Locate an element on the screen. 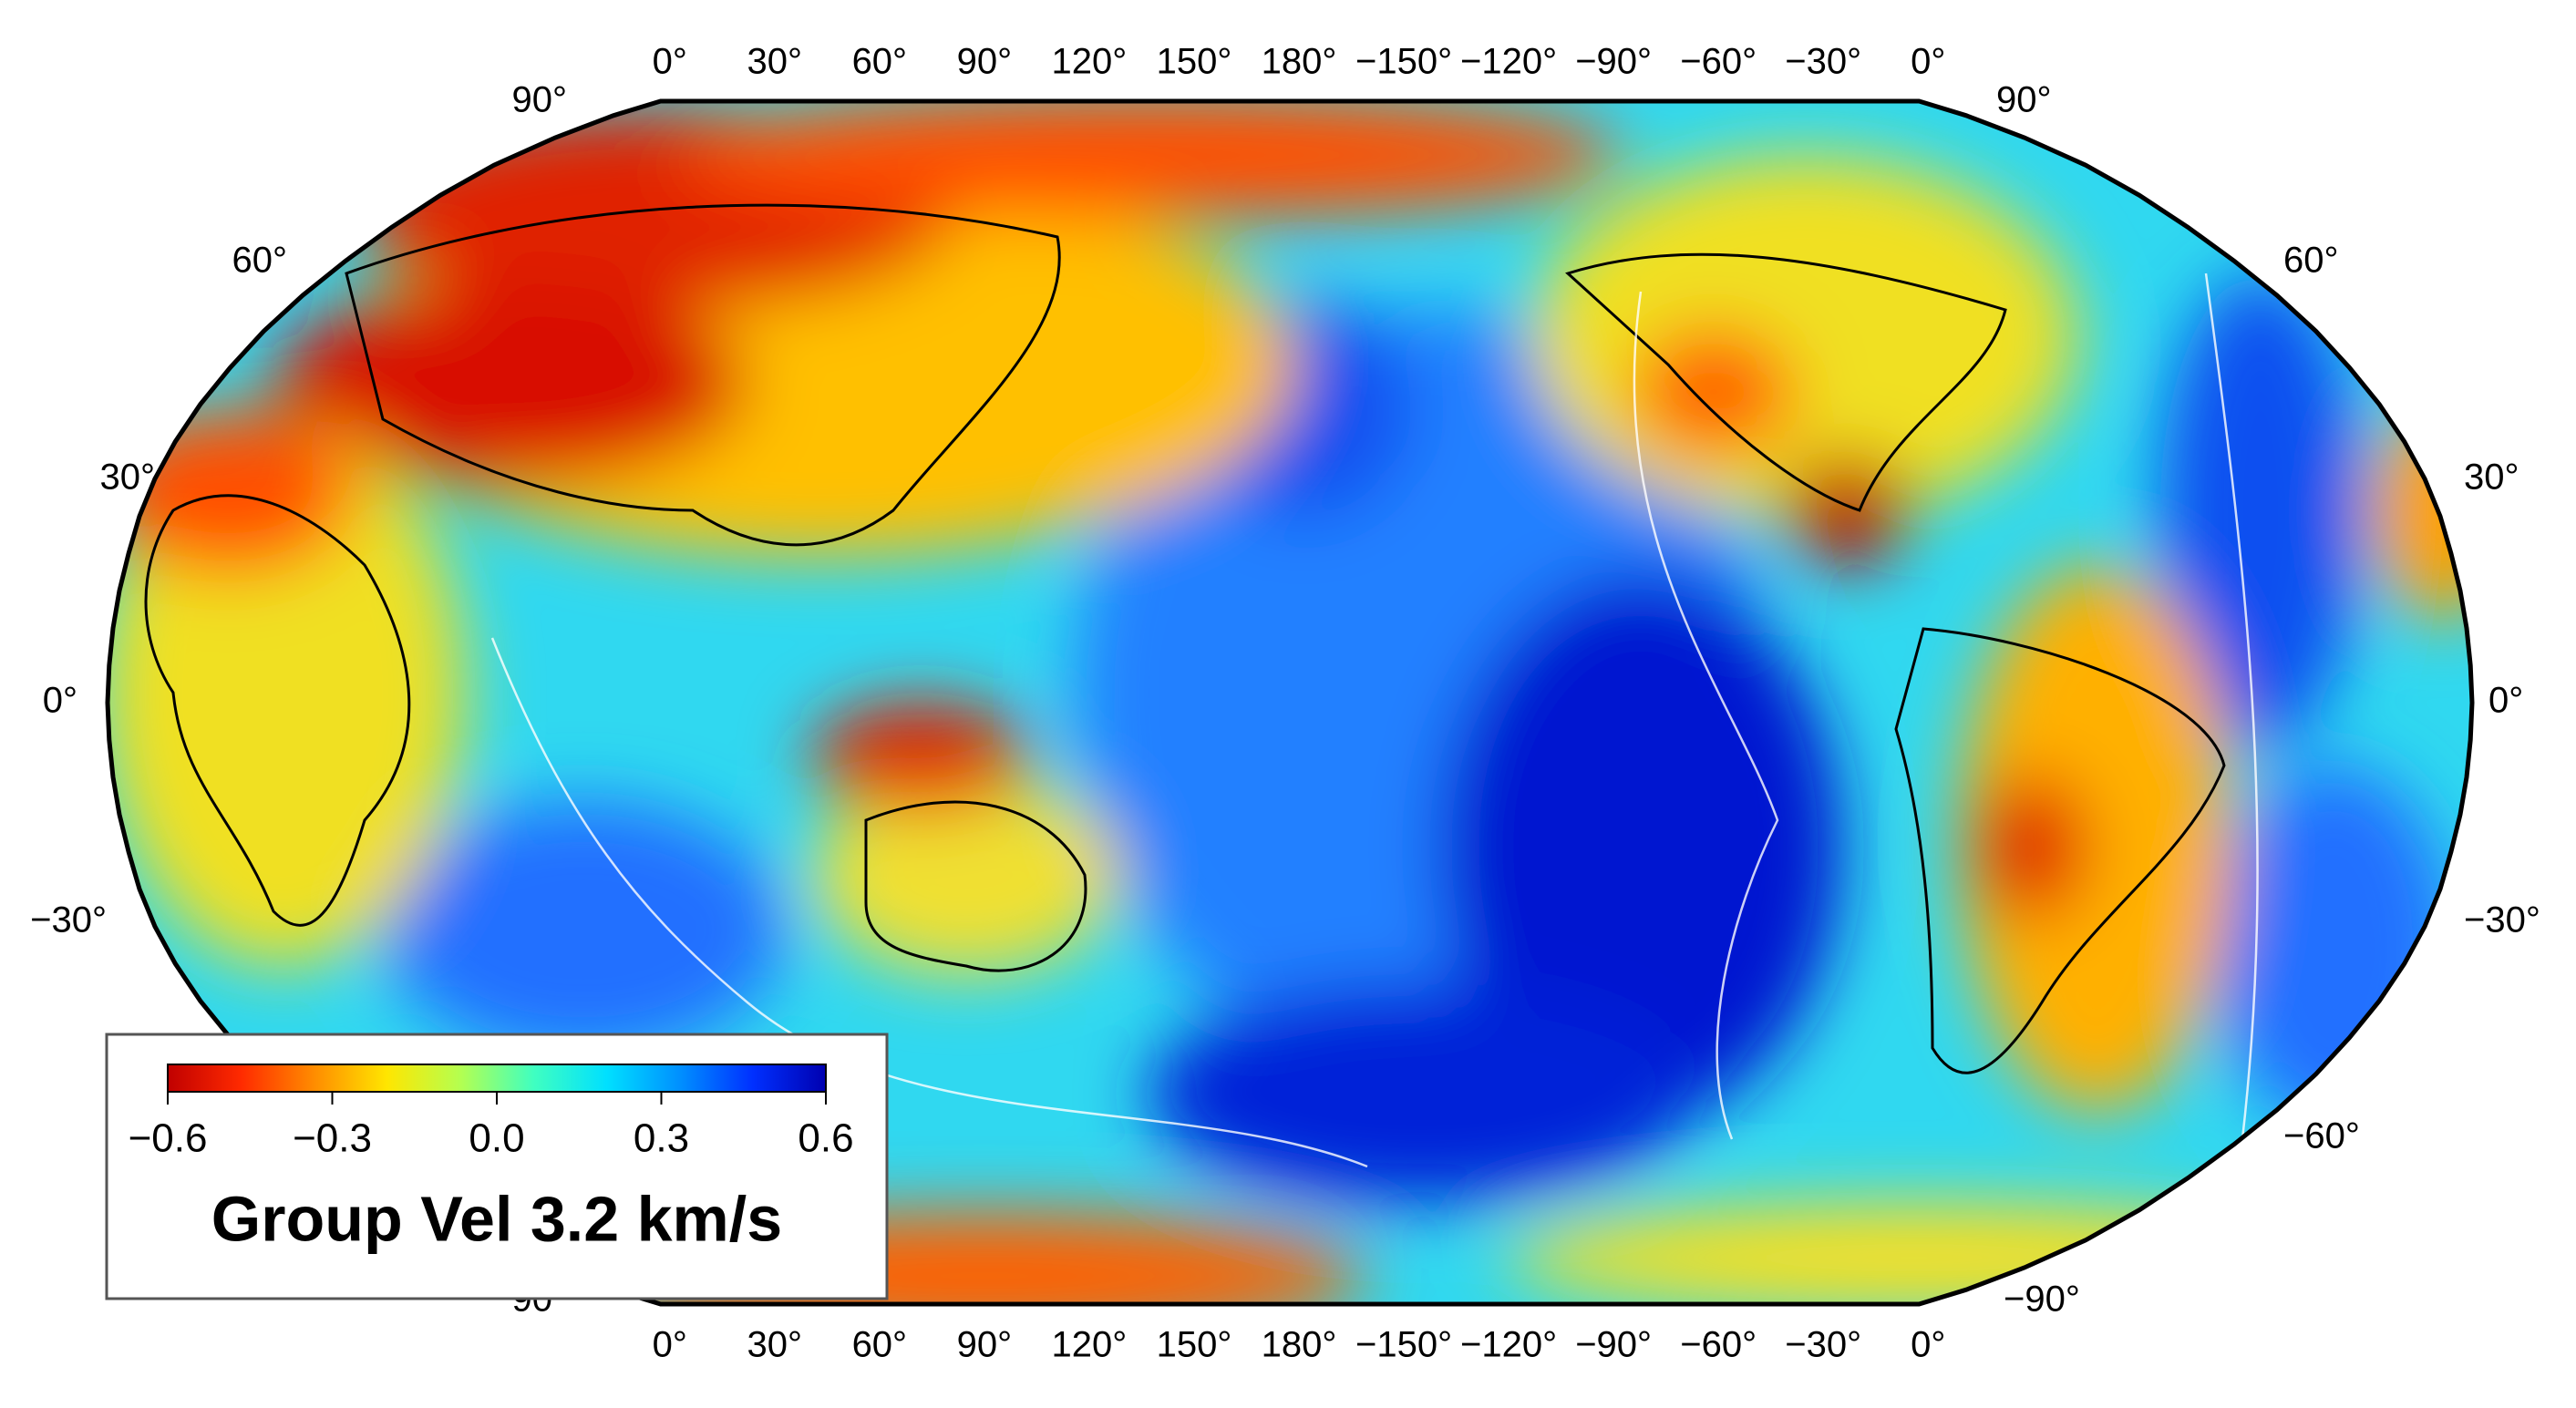 The height and width of the screenshot is (1408, 2576). colorbar-tick-label: −0.3 is located at coordinates (332, 1139).